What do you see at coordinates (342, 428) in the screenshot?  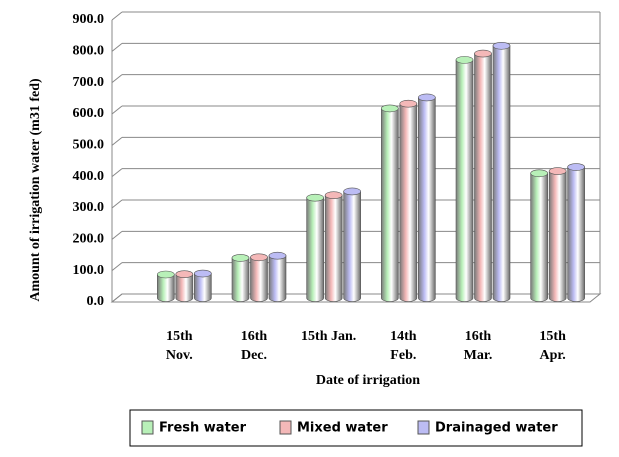 I see `legend-label: Mixed water` at bounding box center [342, 428].